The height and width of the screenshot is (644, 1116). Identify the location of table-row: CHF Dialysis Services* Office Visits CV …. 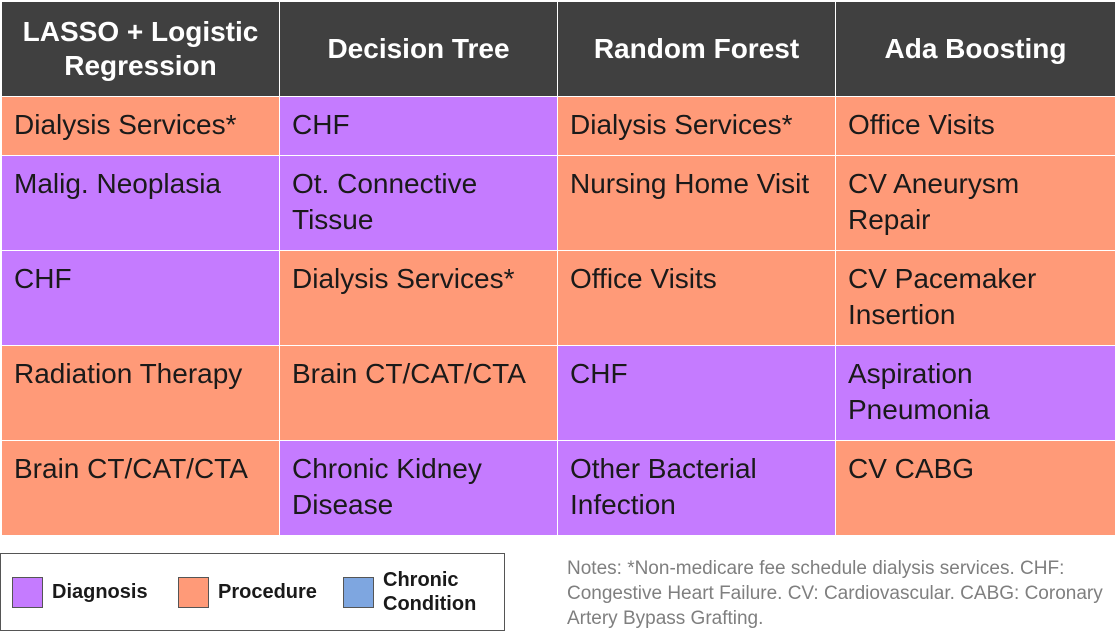
(558, 298).